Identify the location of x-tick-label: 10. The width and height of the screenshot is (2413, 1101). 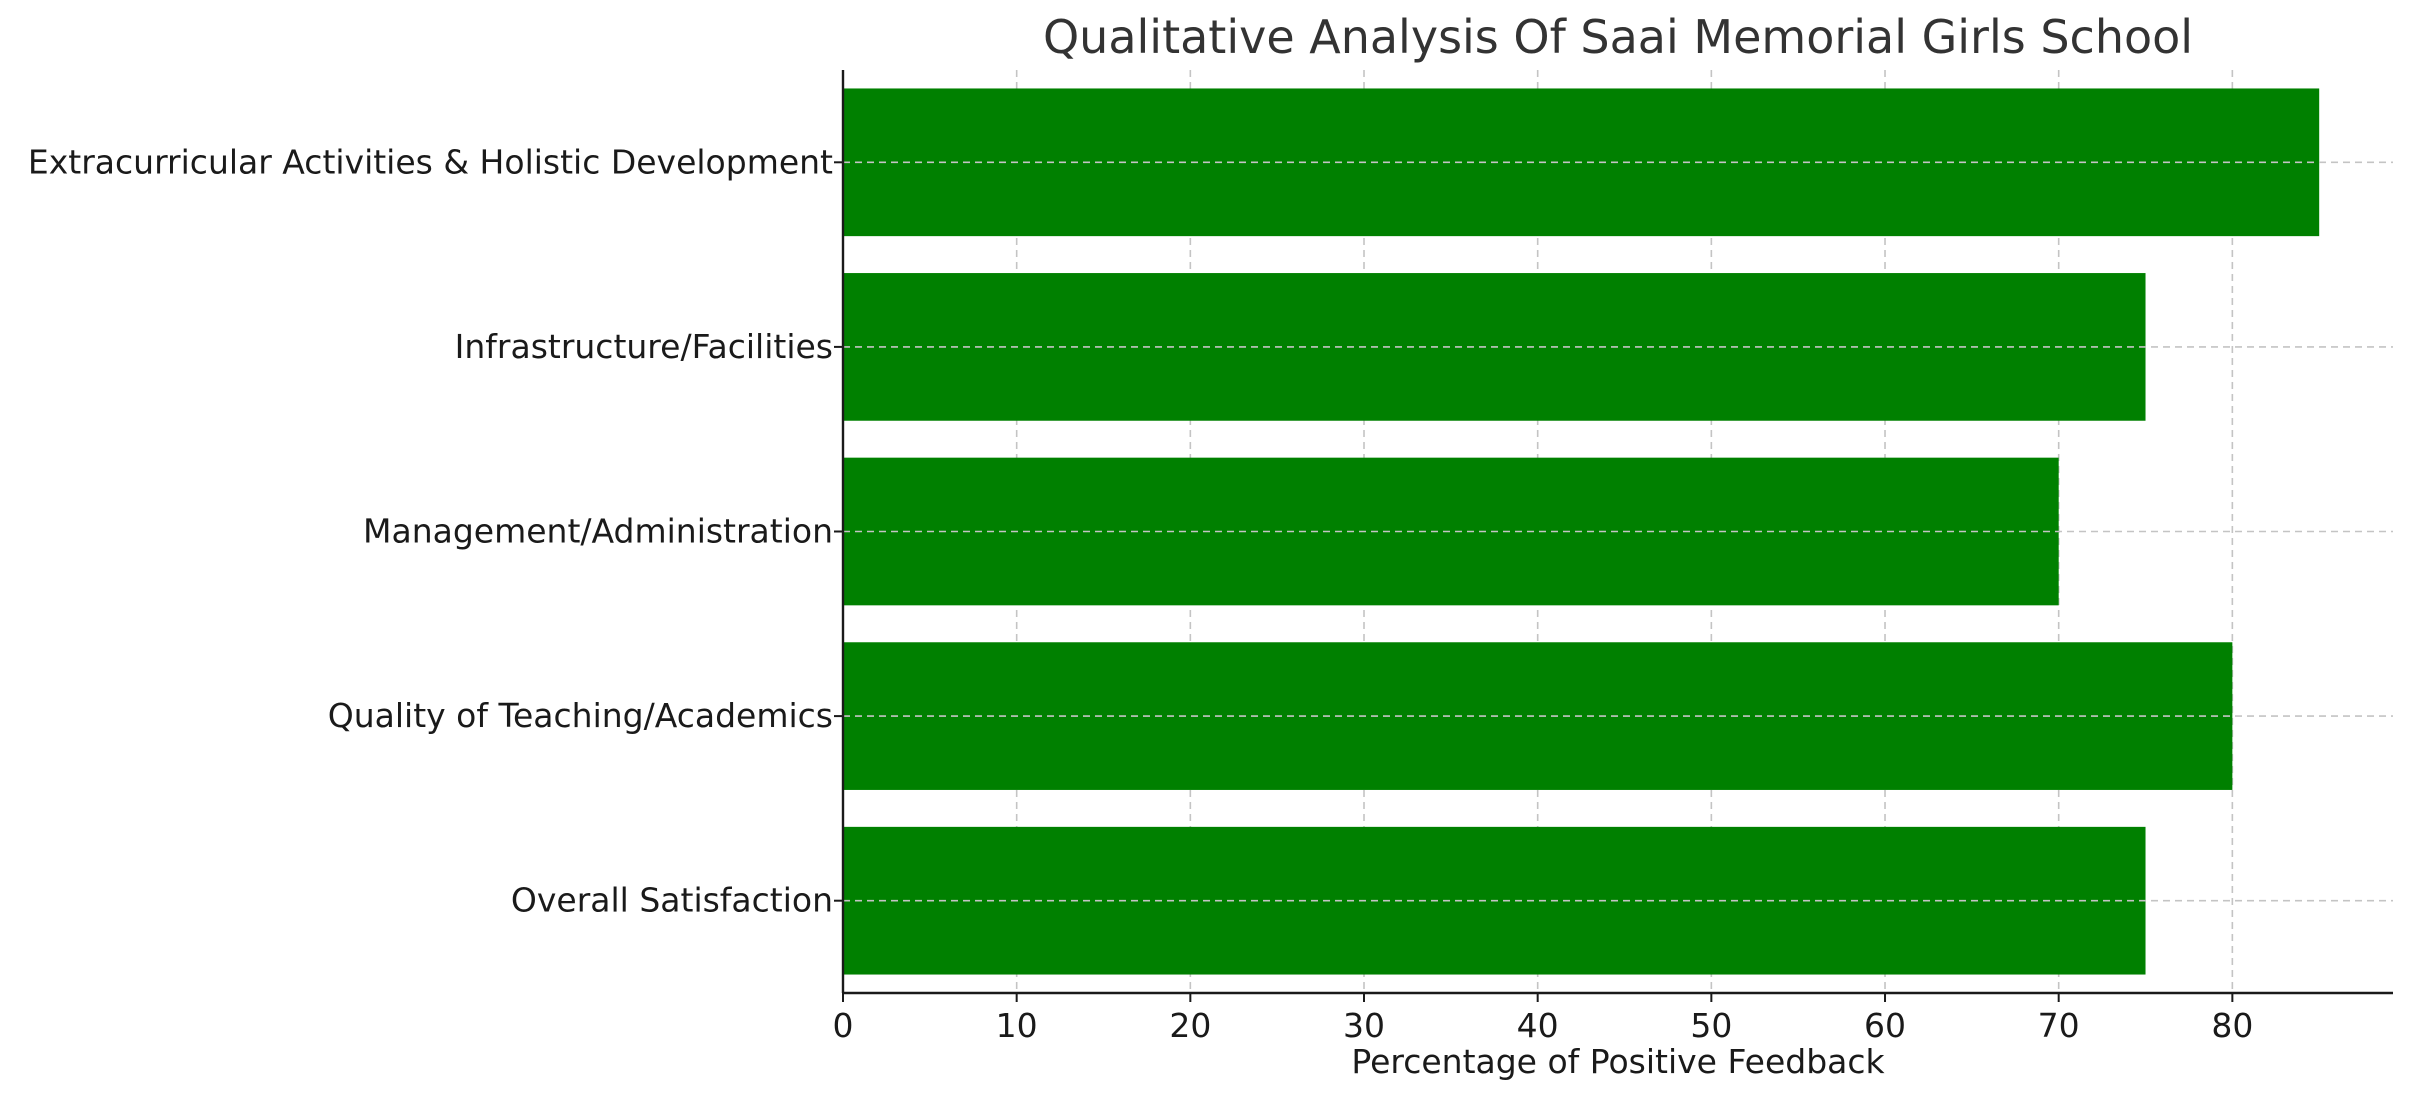
(1017, 1025).